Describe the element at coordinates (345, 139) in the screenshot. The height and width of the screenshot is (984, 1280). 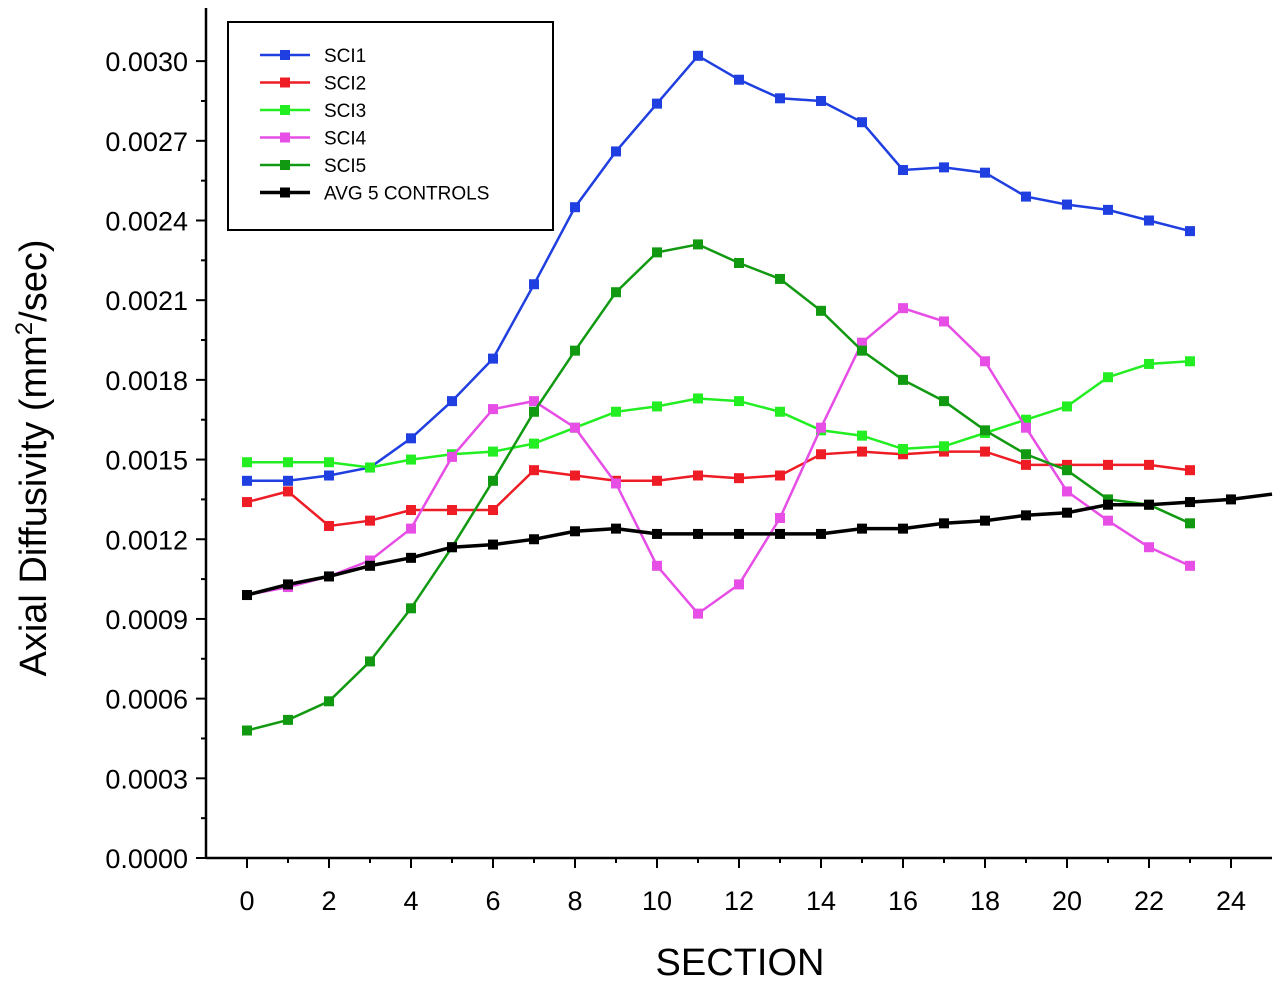
I see `legend-label: SCI4` at that location.